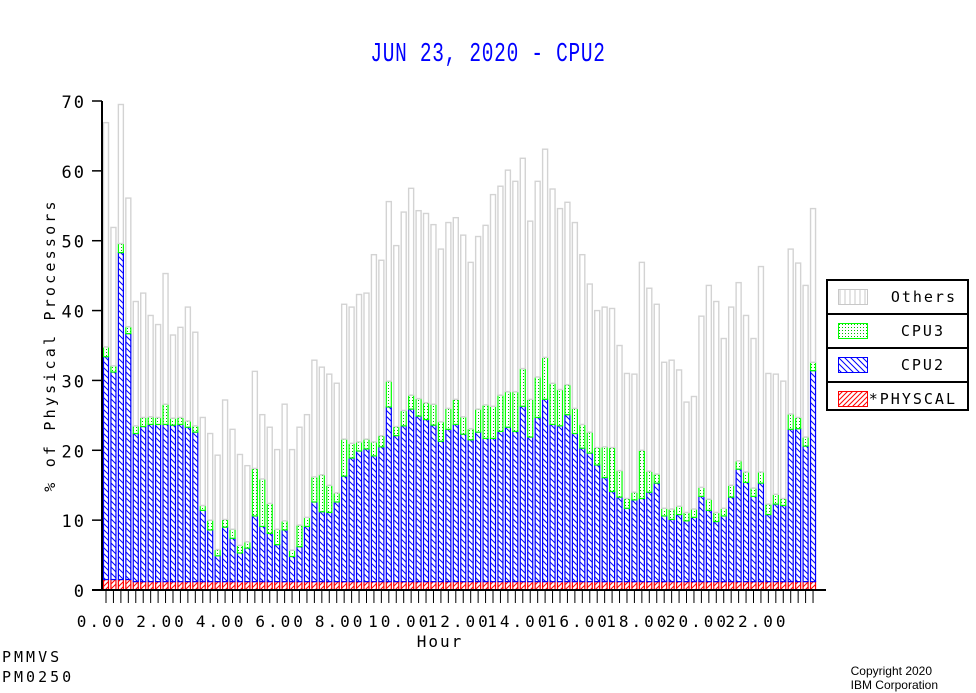  Describe the element at coordinates (853, 297) in the screenshot. I see `others-swatch-icon` at that location.